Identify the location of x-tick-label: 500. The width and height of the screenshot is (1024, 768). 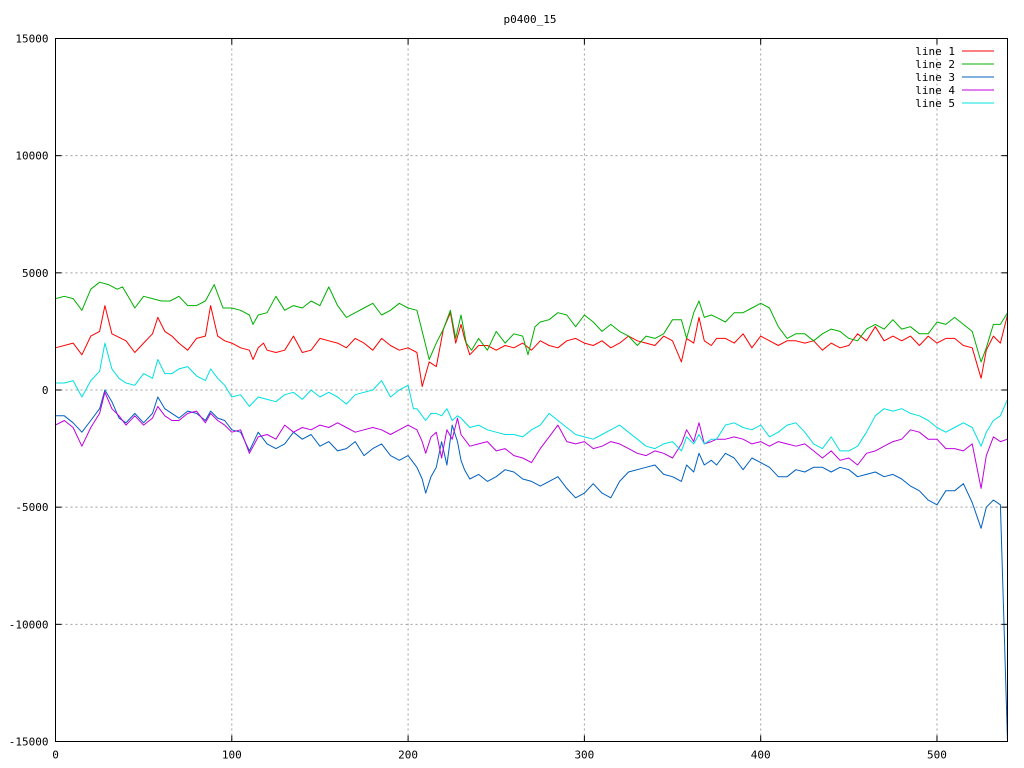
(937, 755).